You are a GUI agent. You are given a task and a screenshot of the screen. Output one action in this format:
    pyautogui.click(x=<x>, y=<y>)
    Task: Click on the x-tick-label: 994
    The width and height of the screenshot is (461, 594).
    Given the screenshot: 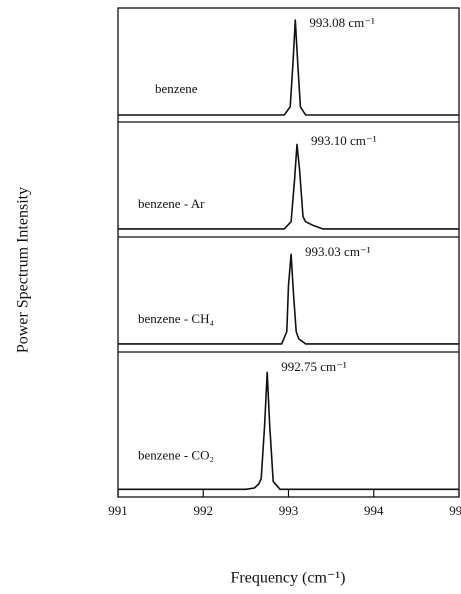 What is the action you would take?
    pyautogui.click(x=374, y=510)
    